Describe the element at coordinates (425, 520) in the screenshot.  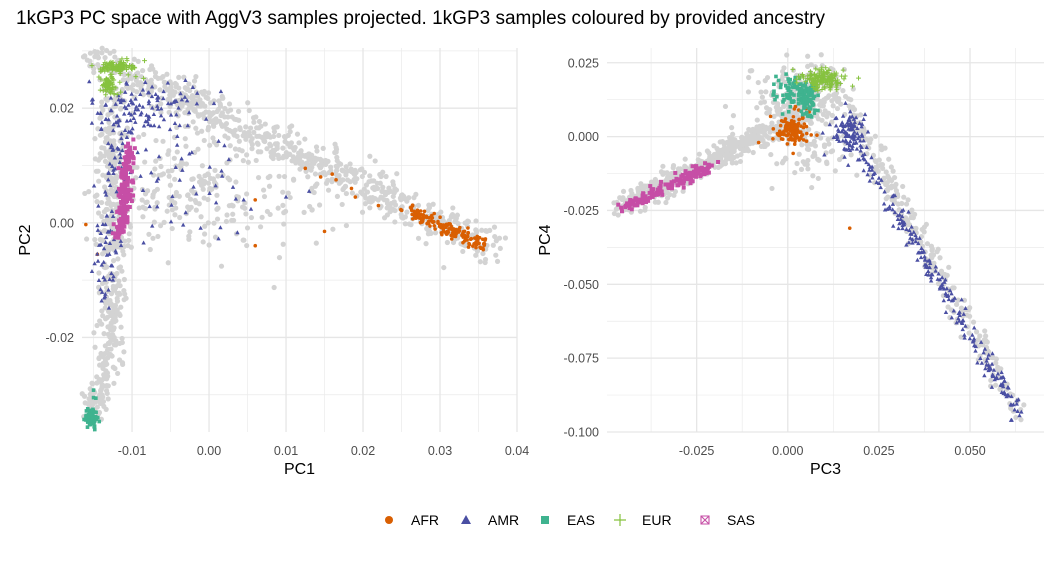
I see `legend-label: AFR` at that location.